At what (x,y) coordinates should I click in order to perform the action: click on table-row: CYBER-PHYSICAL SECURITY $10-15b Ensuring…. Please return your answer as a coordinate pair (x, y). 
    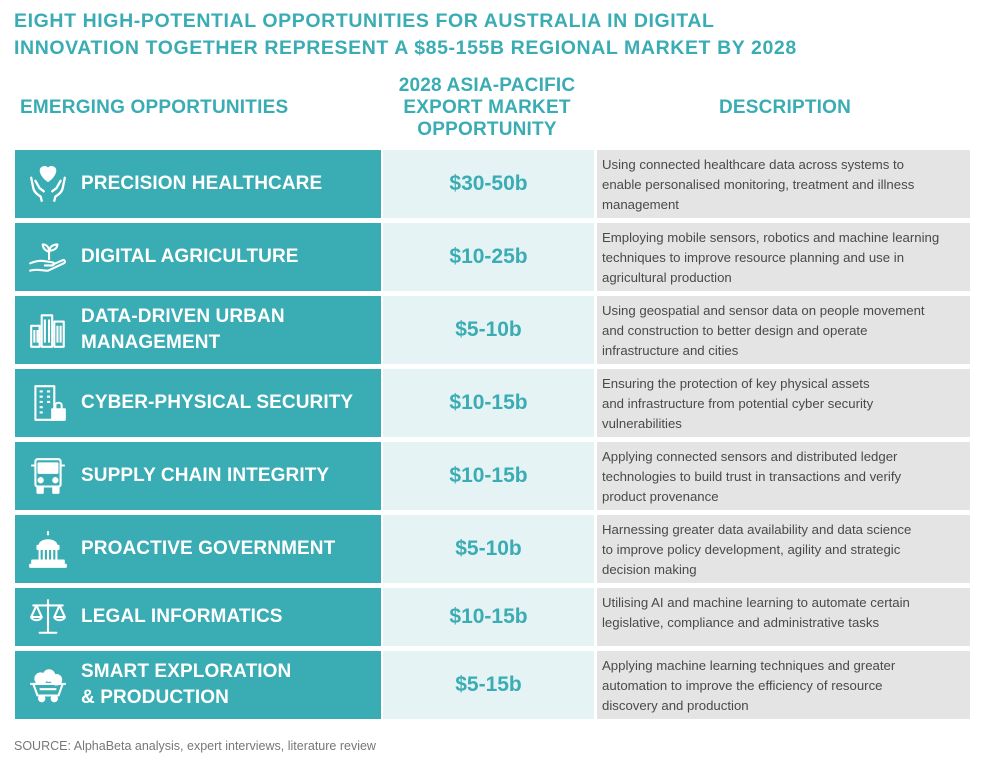
    Looking at the image, I should click on (492, 403).